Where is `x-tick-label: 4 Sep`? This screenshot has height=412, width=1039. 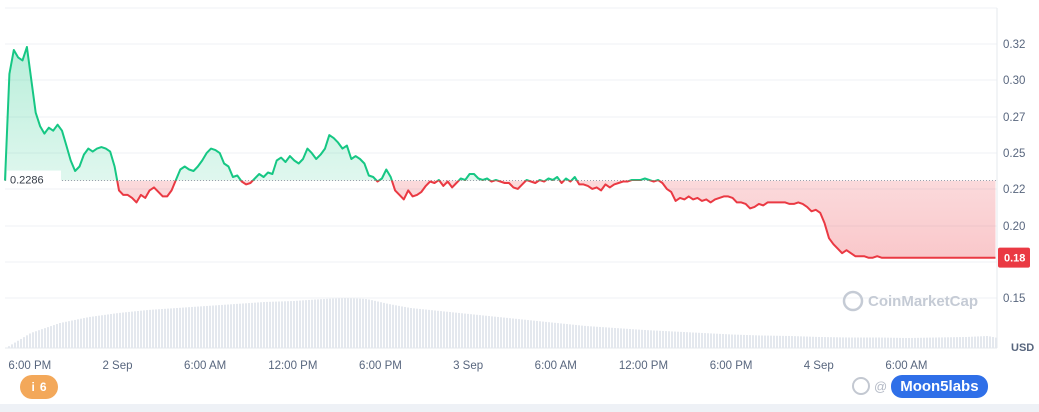
x-tick-label: 4 Sep is located at coordinates (819, 366).